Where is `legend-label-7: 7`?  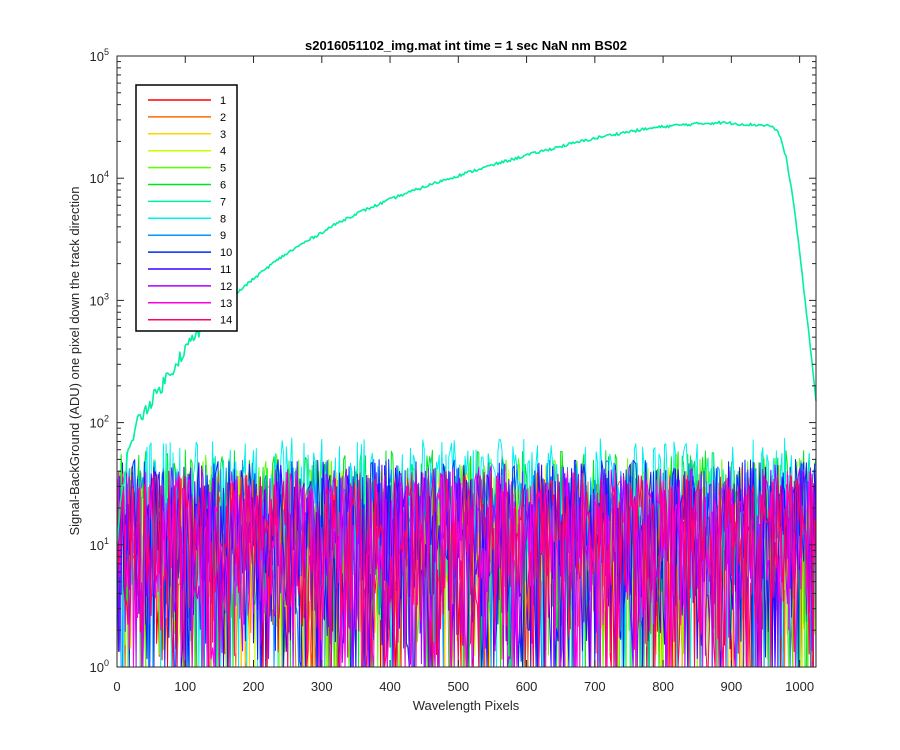
legend-label-7: 7 is located at coordinates (223, 202).